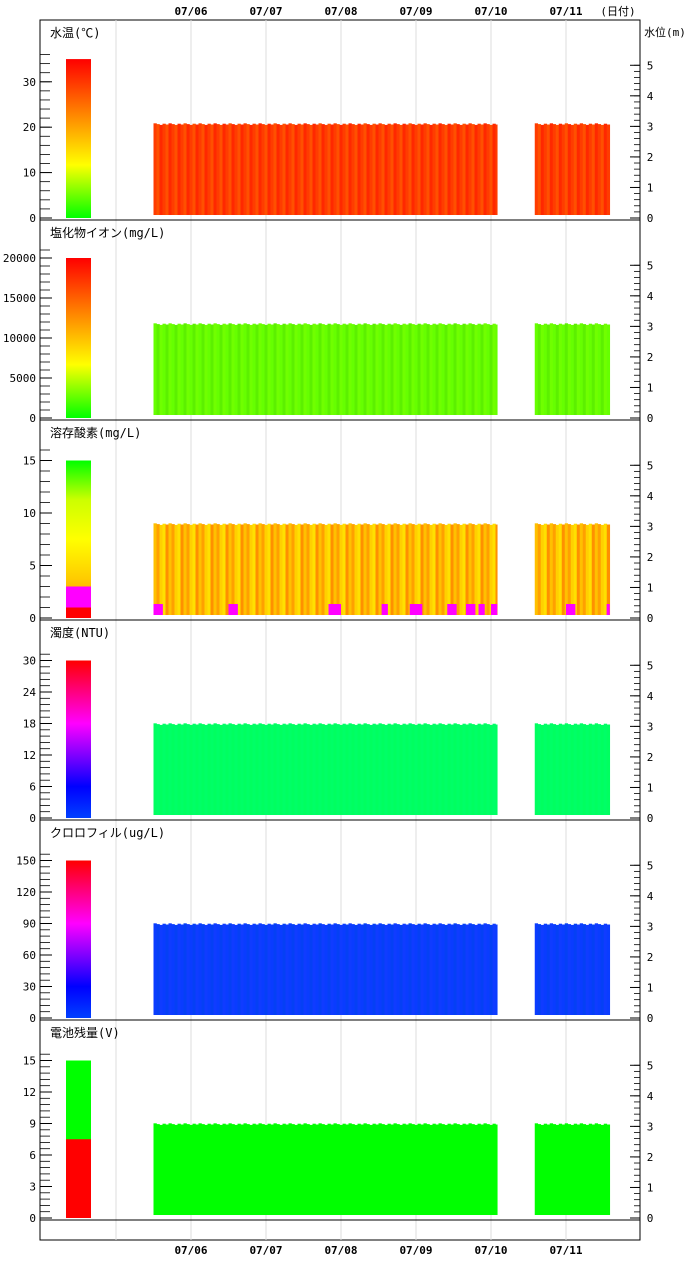 This screenshot has width=700, height=1264. Describe the element at coordinates (32, 1218) in the screenshot. I see `left-tick-label: 0` at that location.